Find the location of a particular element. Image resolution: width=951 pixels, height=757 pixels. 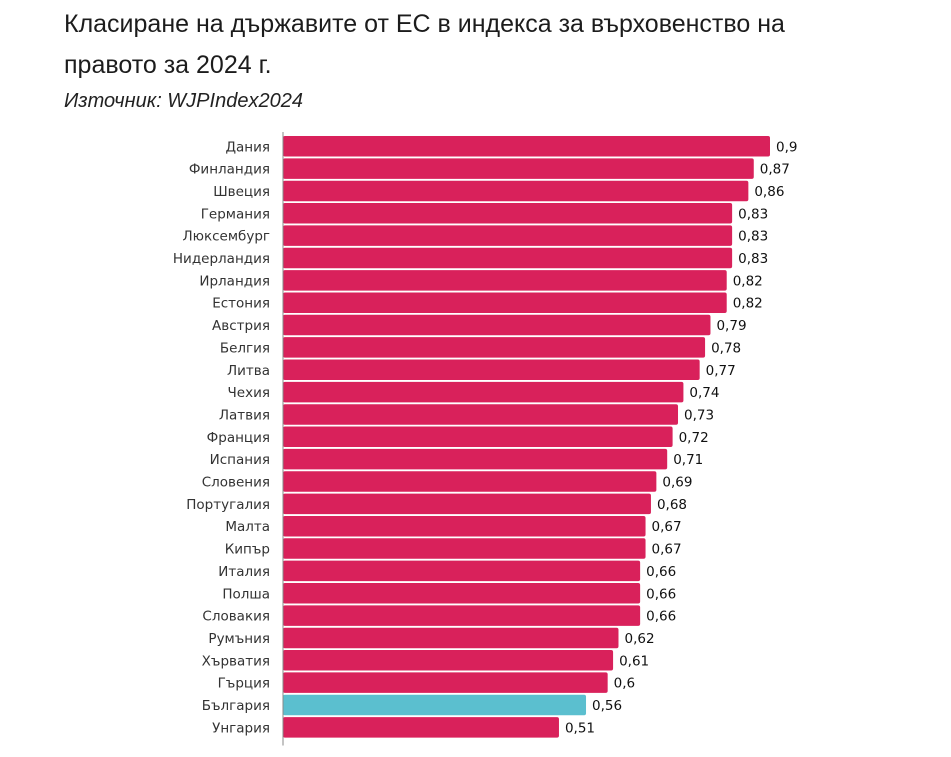

category-label: Хърватия is located at coordinates (236, 661).